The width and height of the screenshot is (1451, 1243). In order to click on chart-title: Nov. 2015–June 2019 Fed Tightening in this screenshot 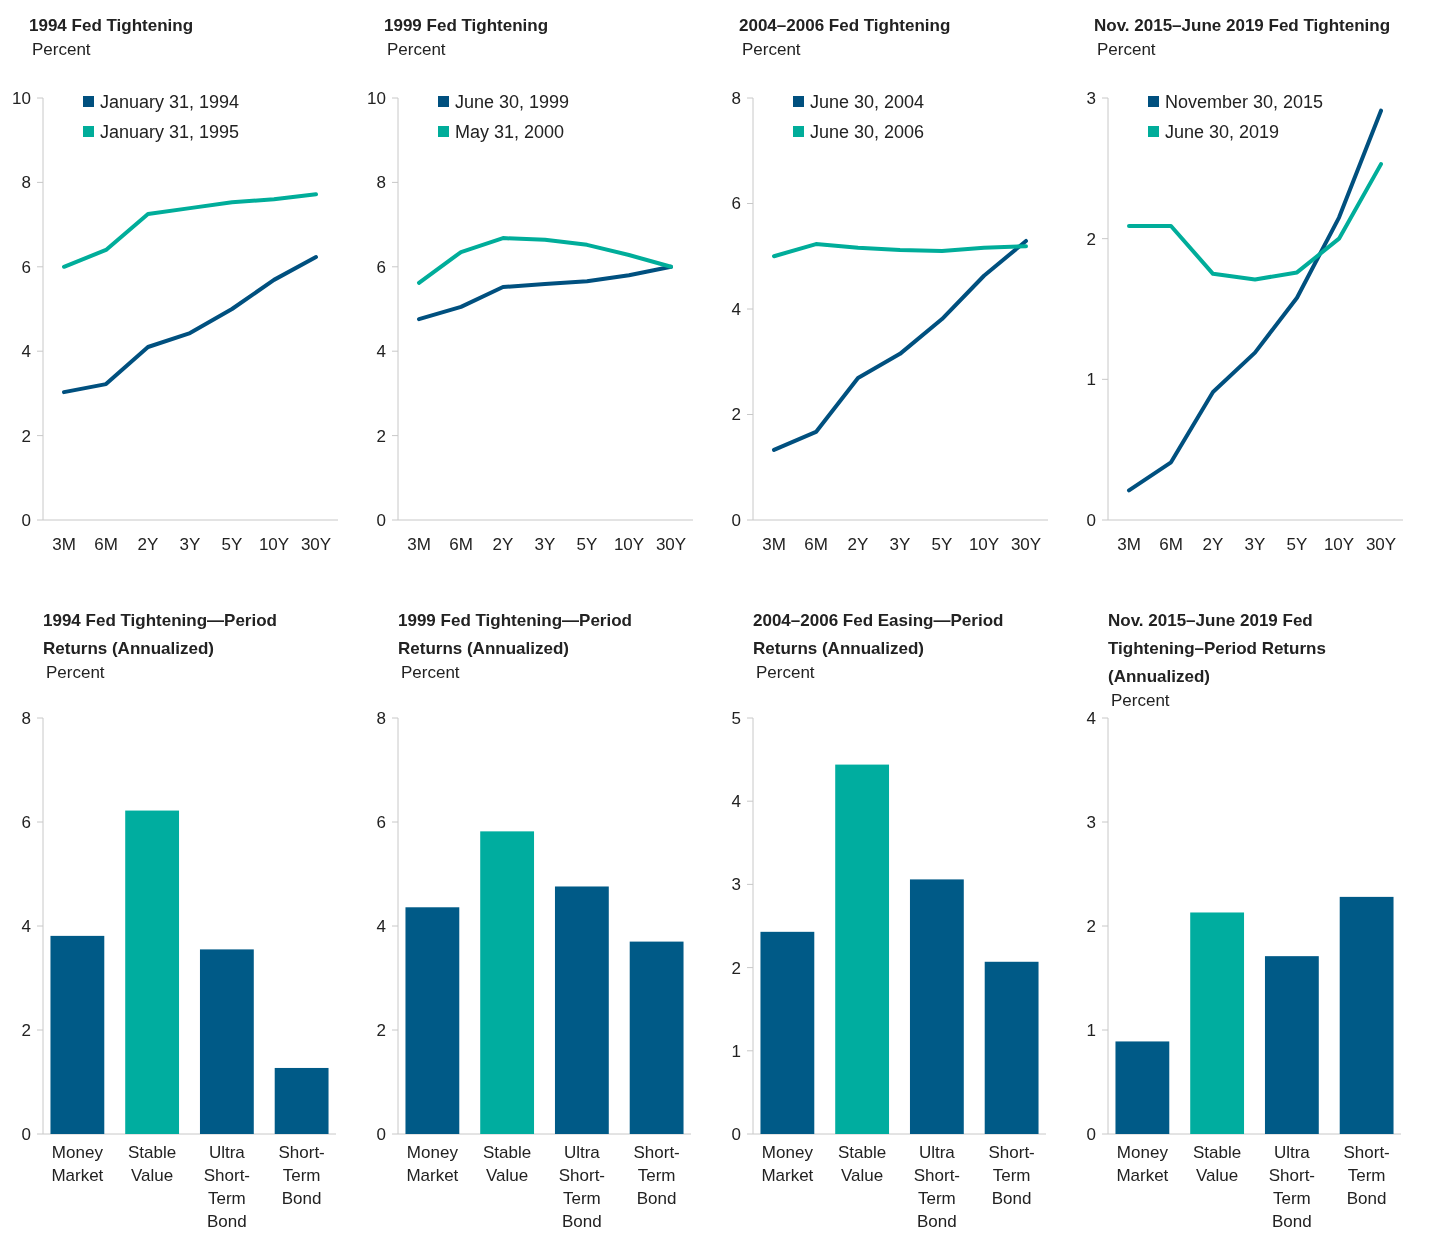, I will do `click(1242, 25)`.